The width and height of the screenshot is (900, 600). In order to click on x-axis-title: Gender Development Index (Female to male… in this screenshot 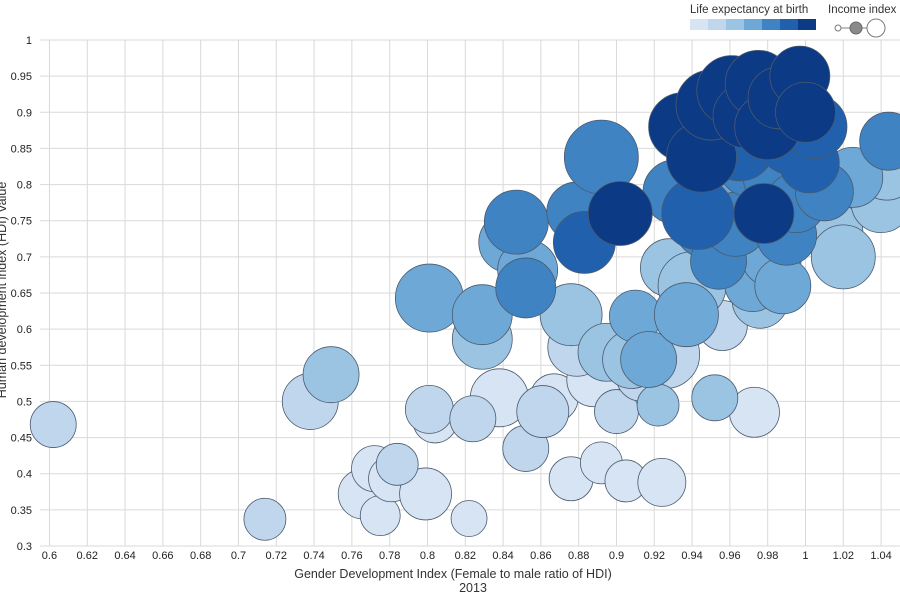, I will do `click(453, 574)`.